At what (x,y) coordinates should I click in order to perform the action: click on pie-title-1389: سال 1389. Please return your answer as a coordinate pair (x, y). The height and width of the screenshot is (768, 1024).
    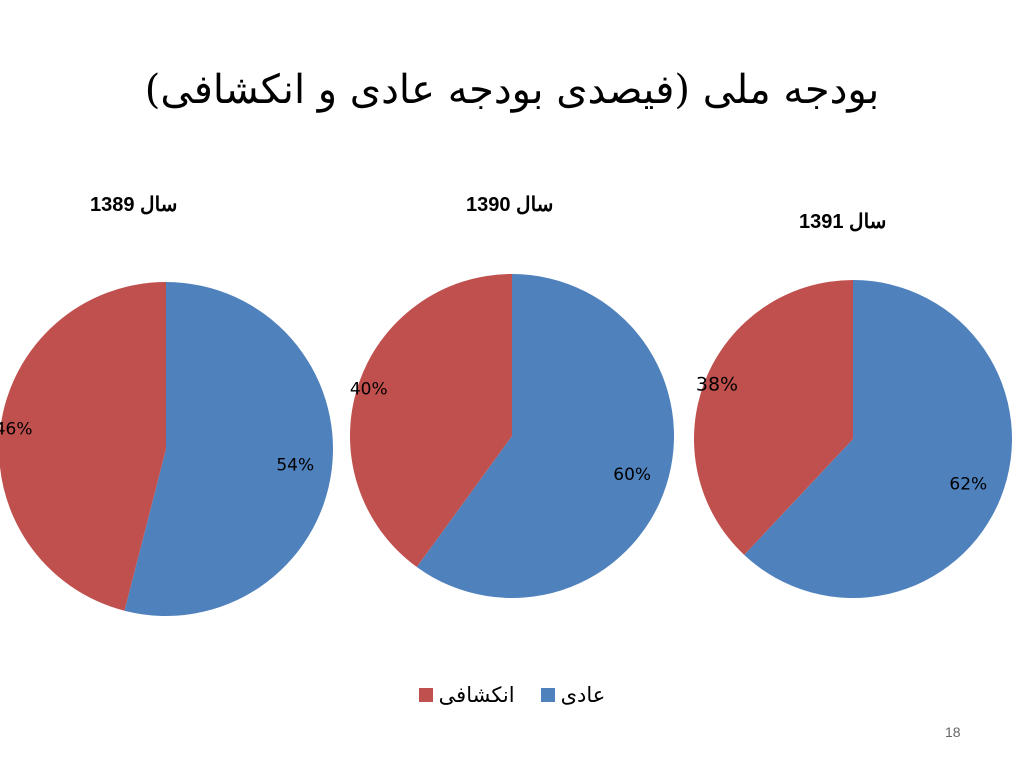
    Looking at the image, I should click on (134, 205).